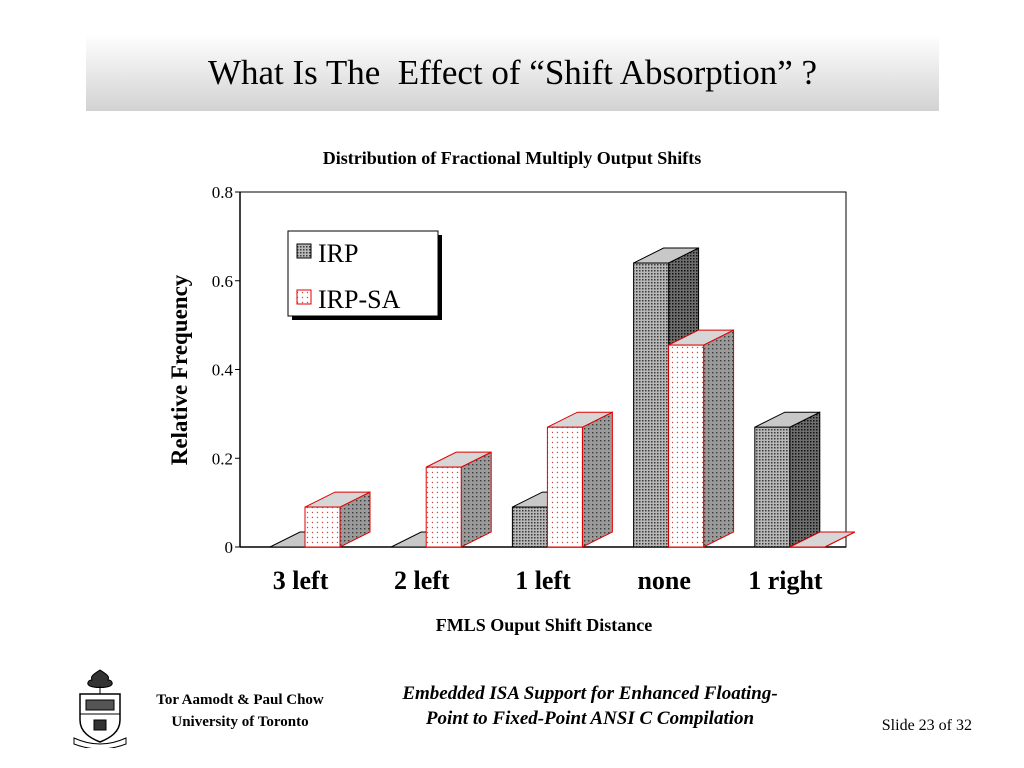  Describe the element at coordinates (240, 700) in the screenshot. I see `author-names: Tor Aamodt & Paul Chow` at that location.